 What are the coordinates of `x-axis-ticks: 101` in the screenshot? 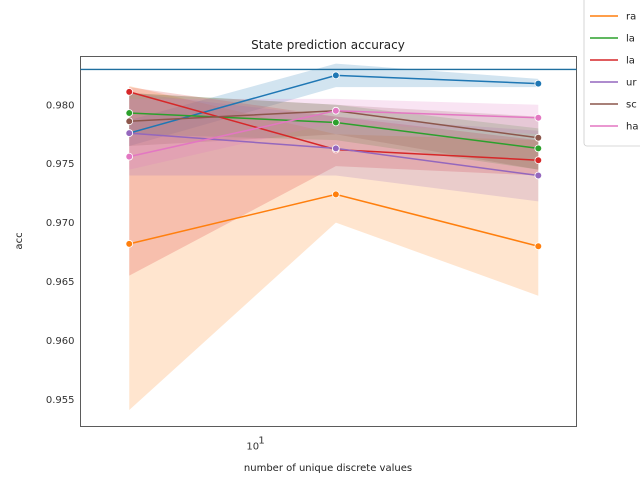 It's located at (255, 444).